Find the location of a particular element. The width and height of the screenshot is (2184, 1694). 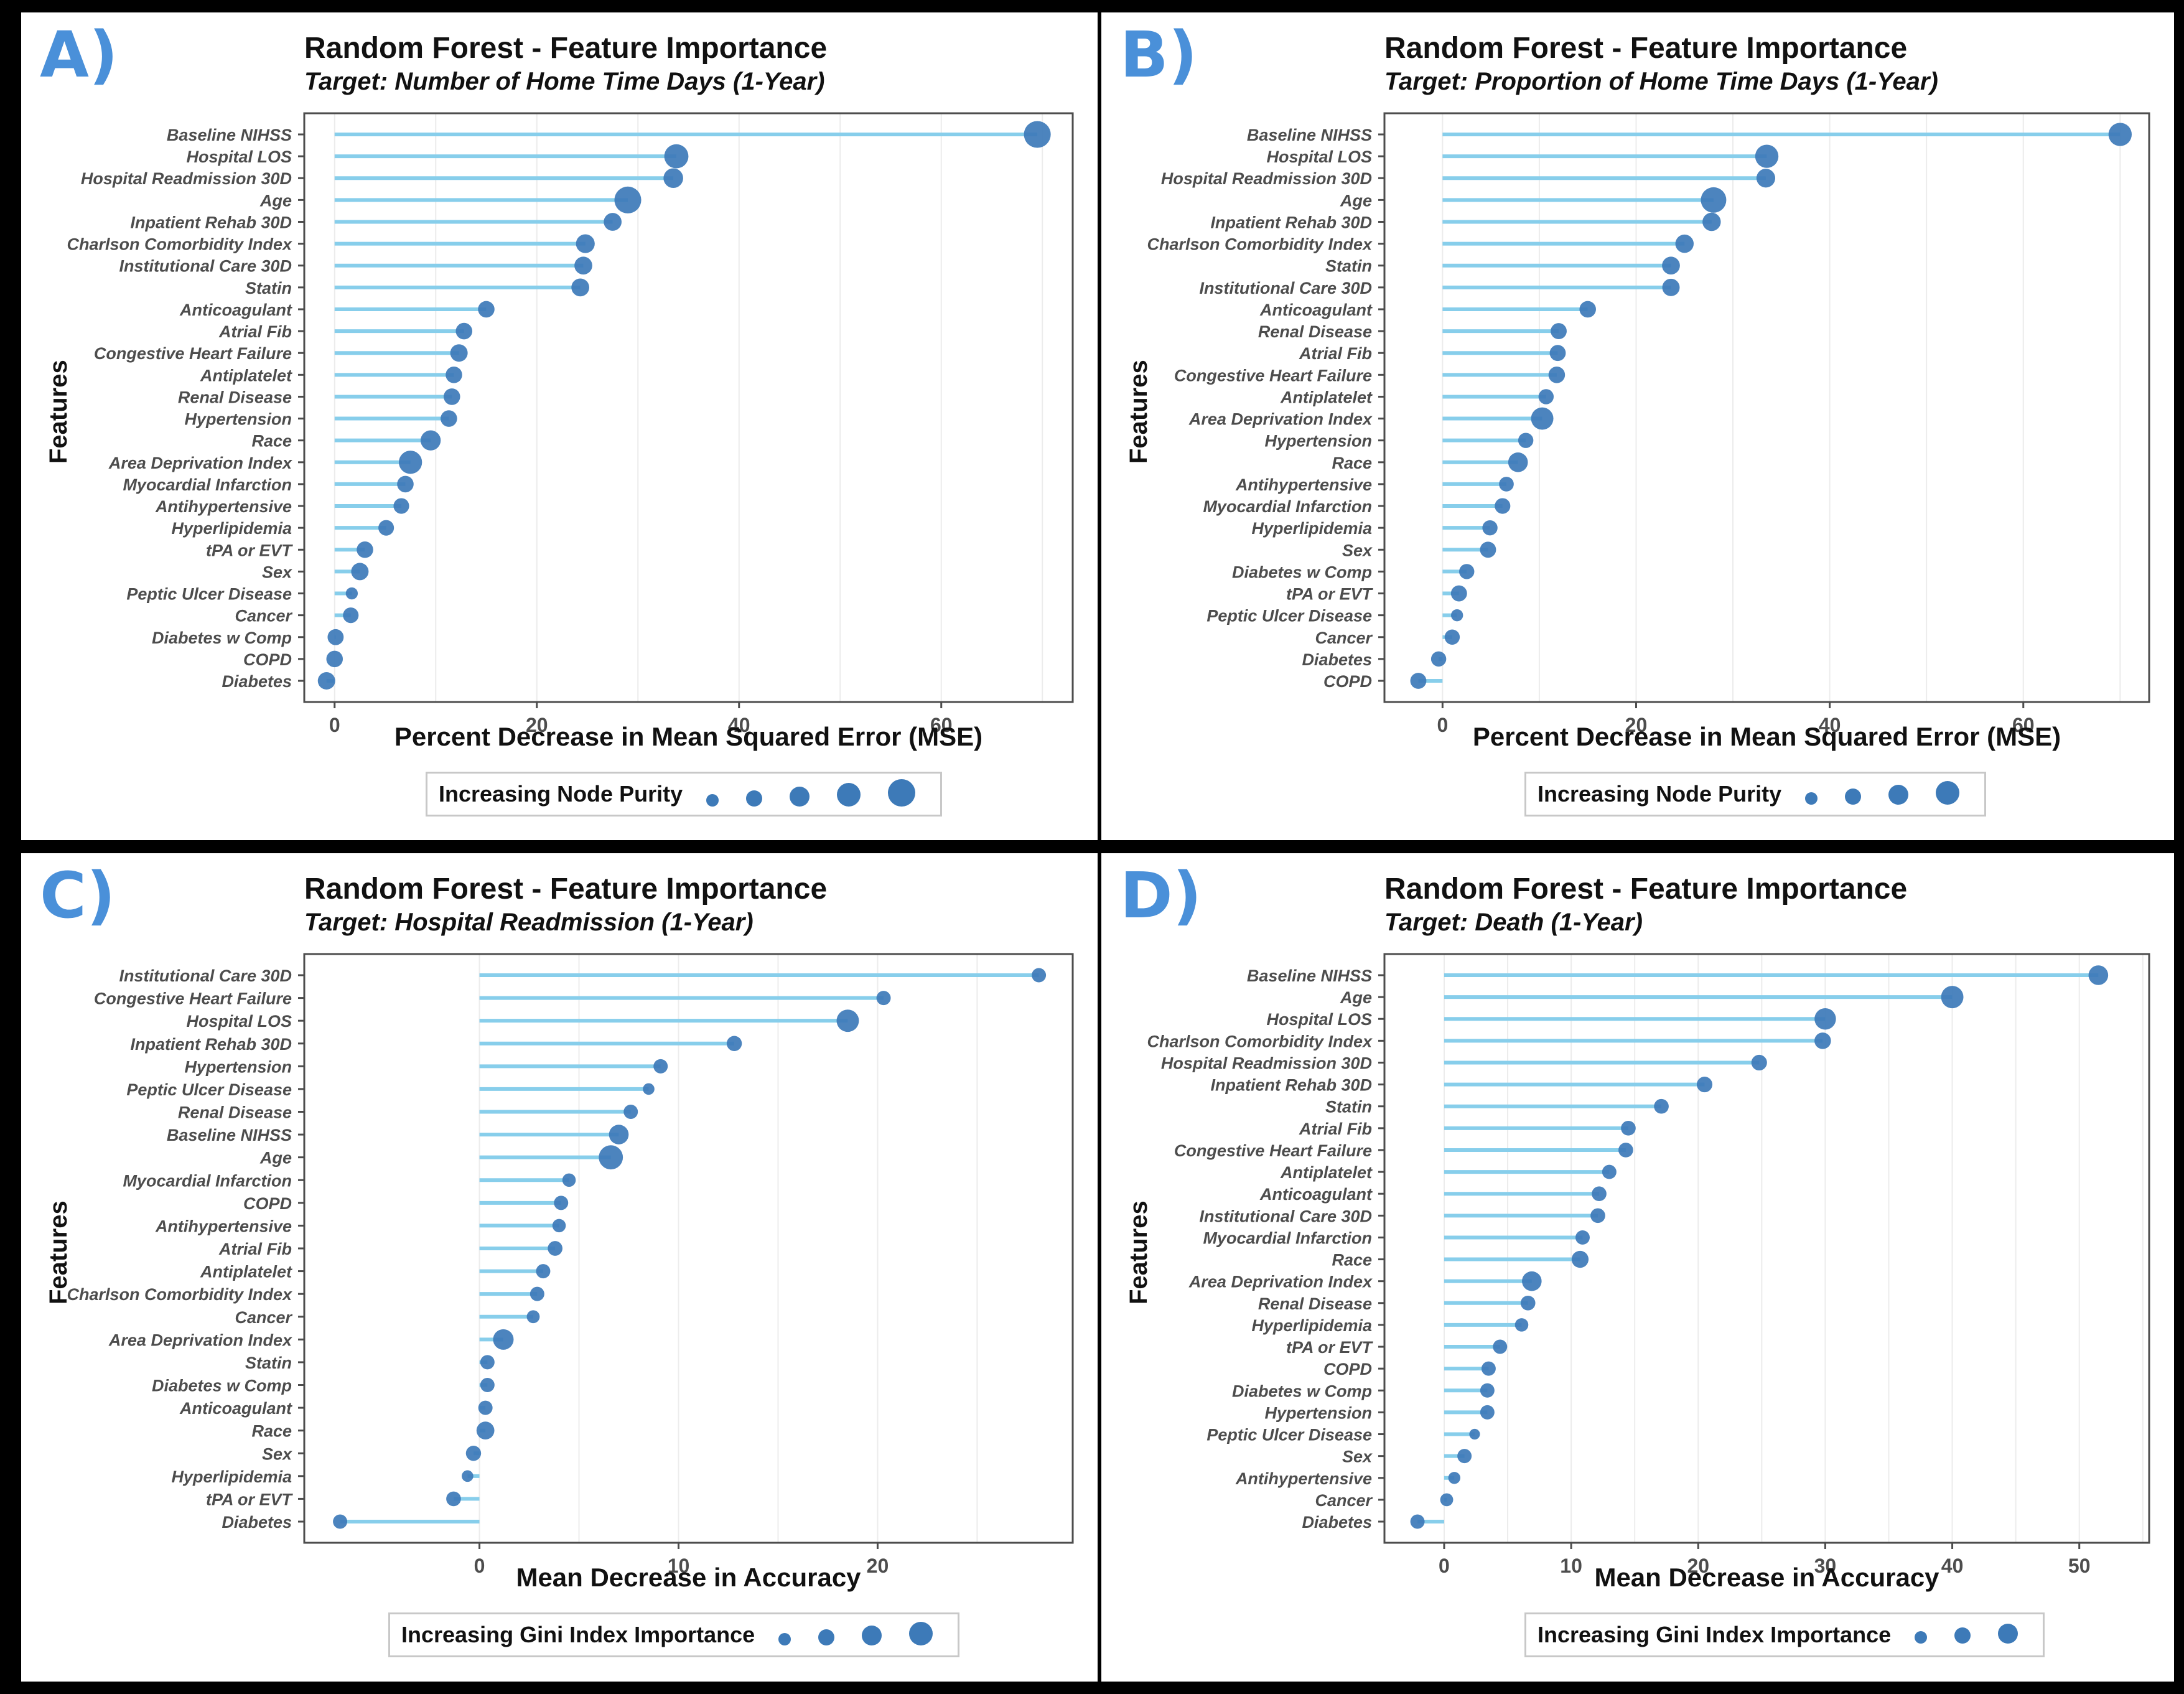

x-axis-label: Mean Decrease in Accuracy is located at coordinates (1767, 1578).